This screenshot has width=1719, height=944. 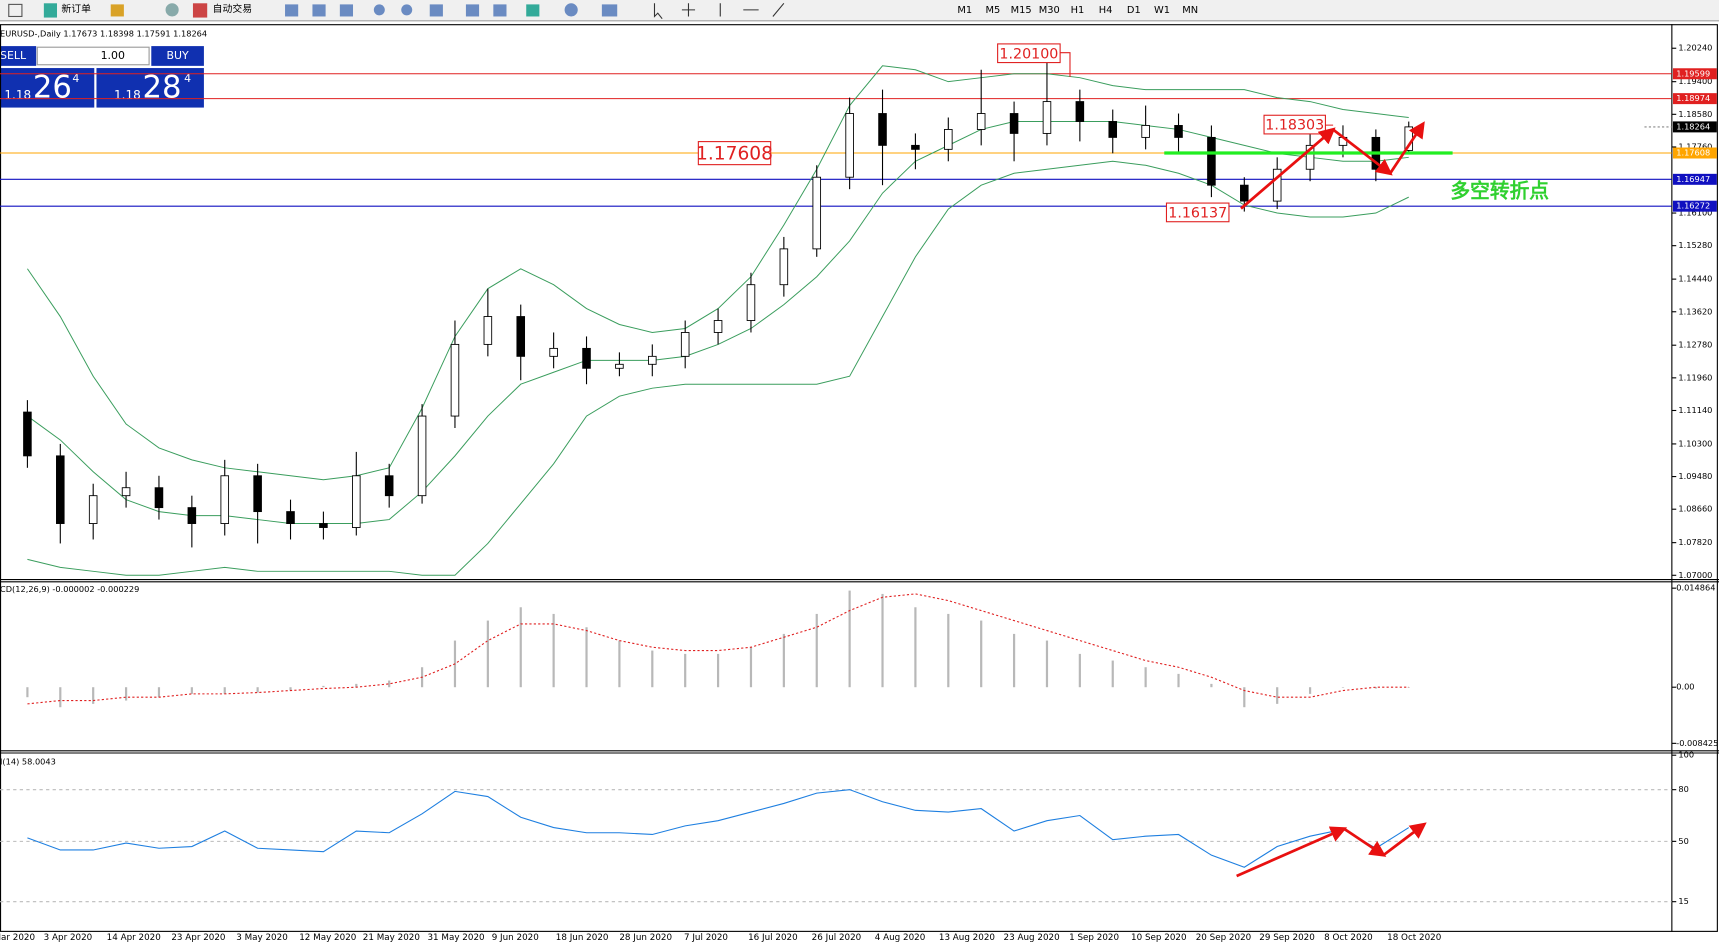 I want to click on x-tick-label: 7 Jul 2020, so click(x=706, y=938).